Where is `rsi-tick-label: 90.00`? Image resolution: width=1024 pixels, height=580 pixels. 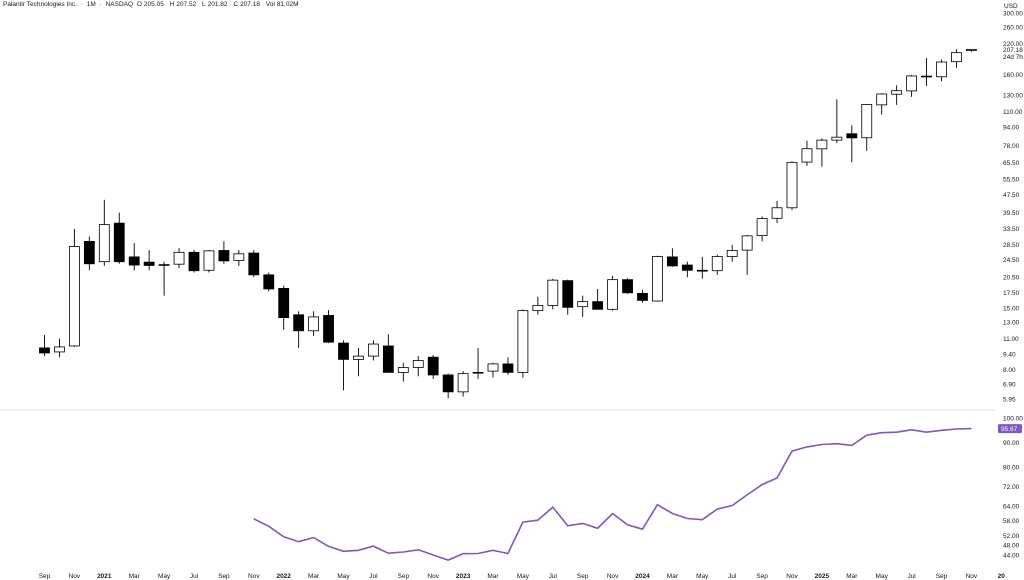
rsi-tick-label: 90.00 is located at coordinates (1011, 443).